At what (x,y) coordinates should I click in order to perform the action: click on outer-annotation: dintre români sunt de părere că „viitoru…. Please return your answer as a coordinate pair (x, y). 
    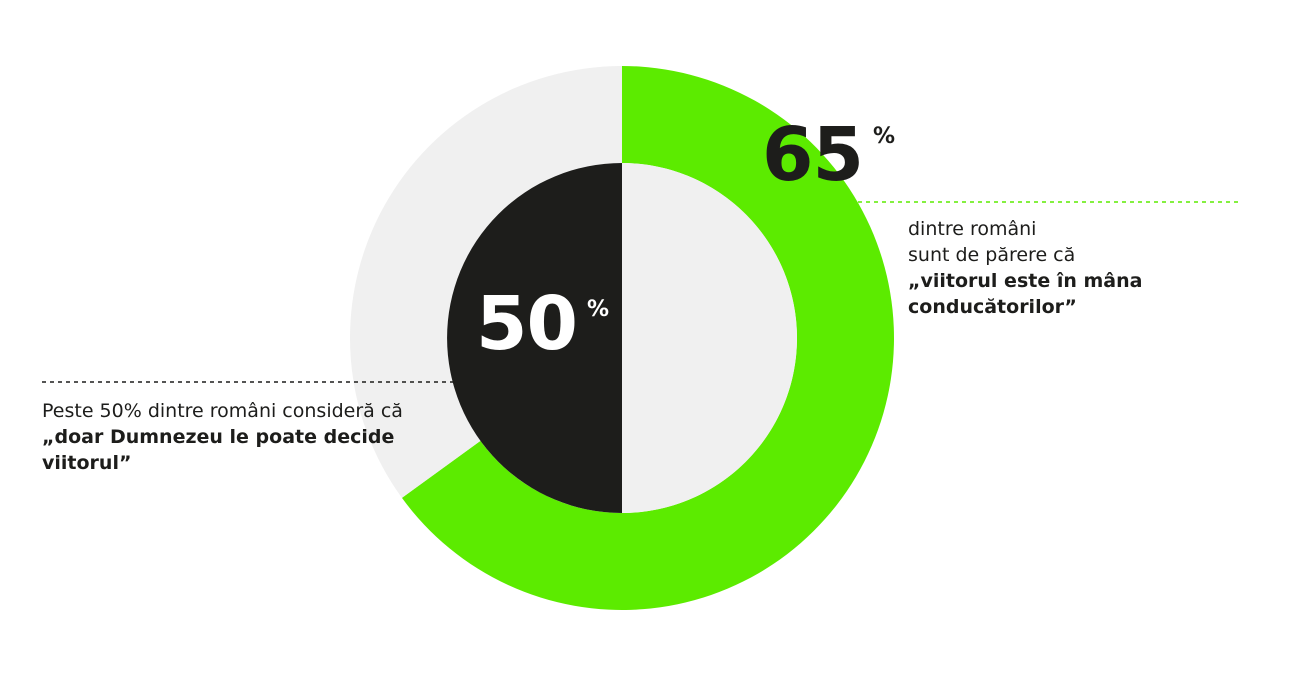
    Looking at the image, I should click on (1058, 268).